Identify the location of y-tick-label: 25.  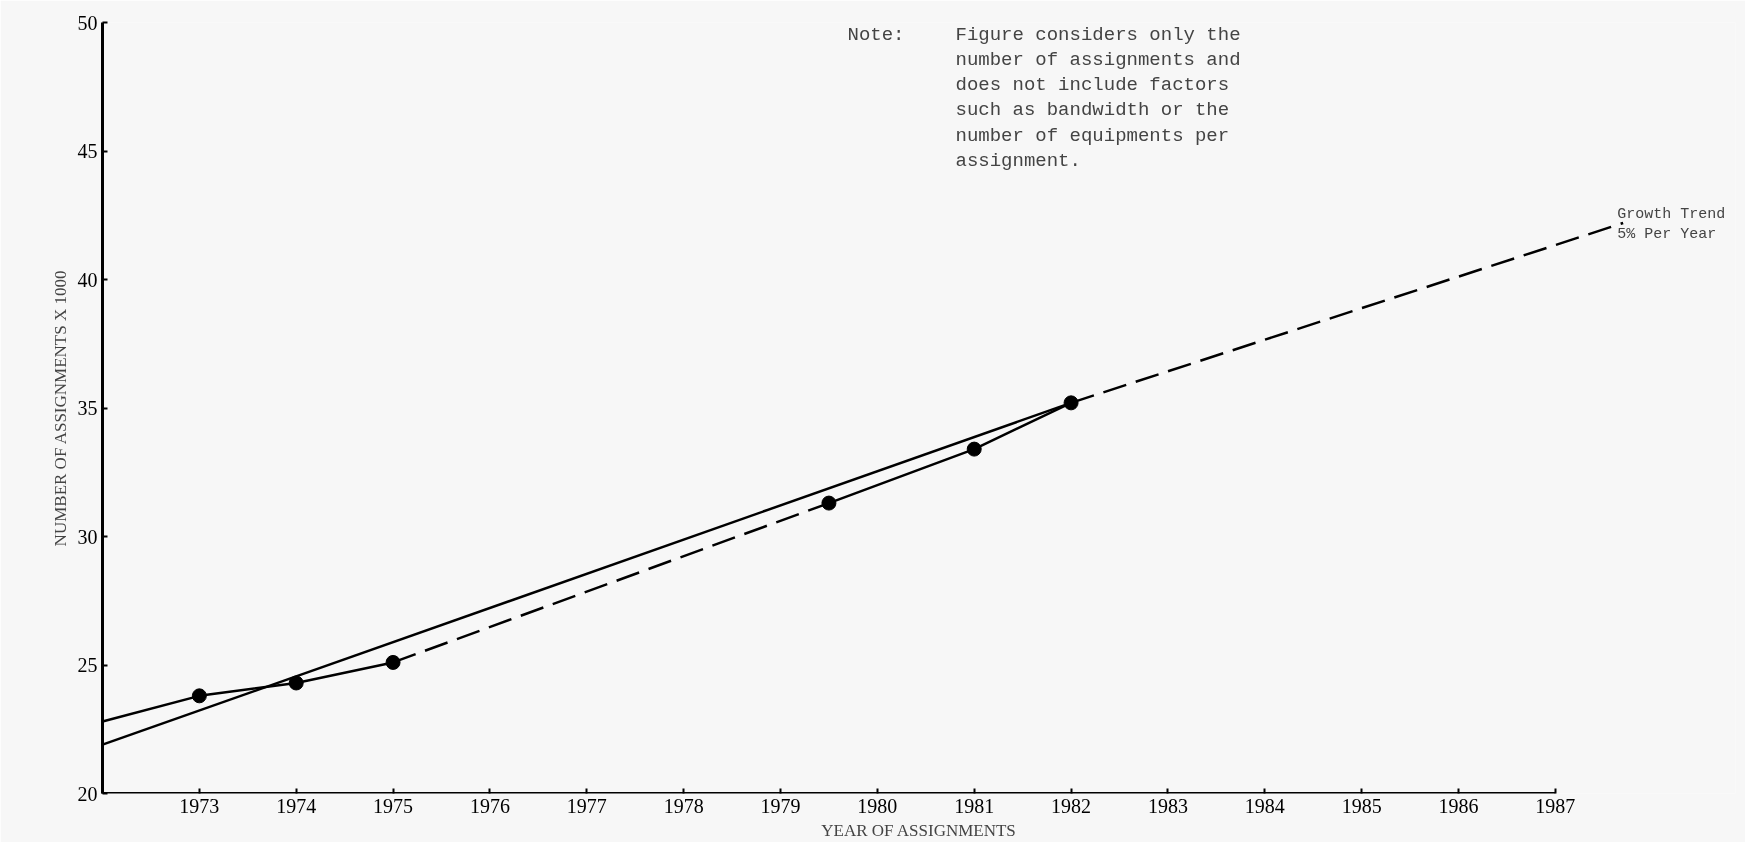
(87, 665).